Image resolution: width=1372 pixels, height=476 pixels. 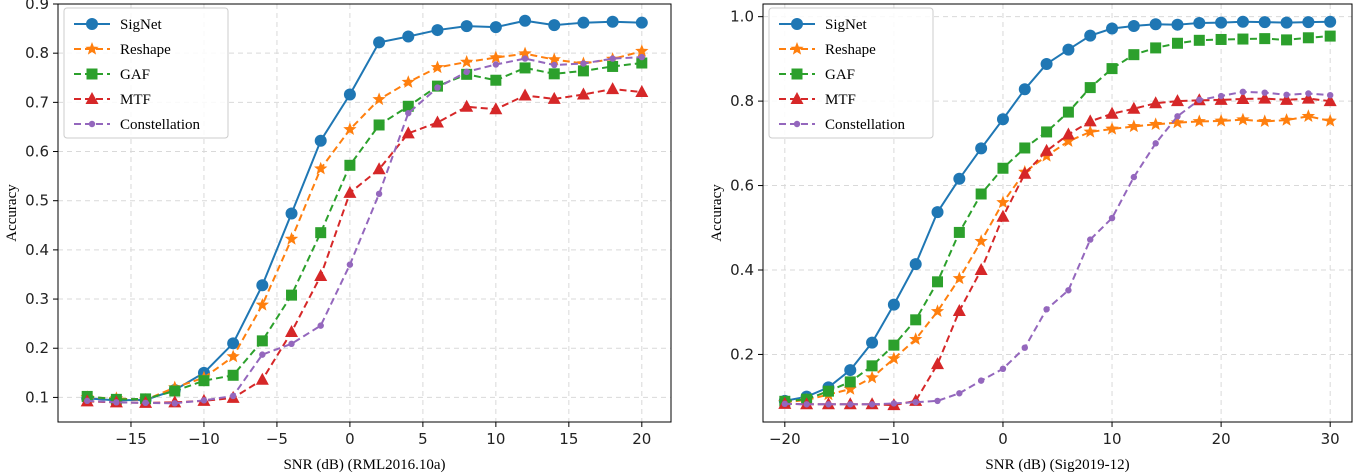 I want to click on y-tick-label: 0.3, so click(x=37, y=299).